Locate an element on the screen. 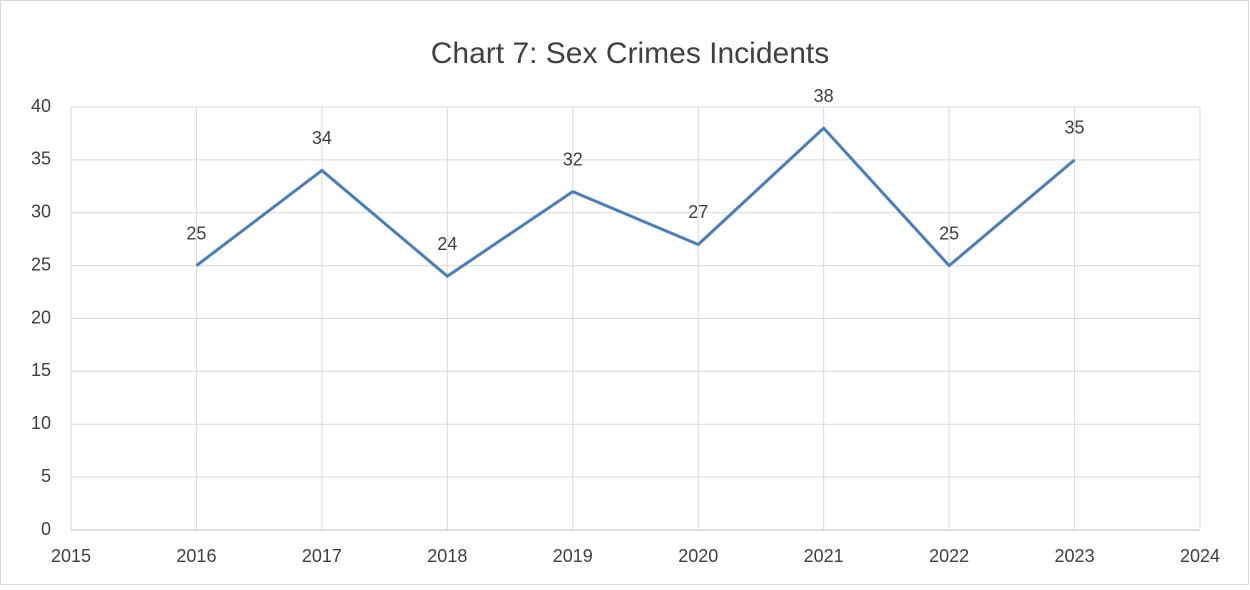  y-tick-label: 40 is located at coordinates (41, 106).